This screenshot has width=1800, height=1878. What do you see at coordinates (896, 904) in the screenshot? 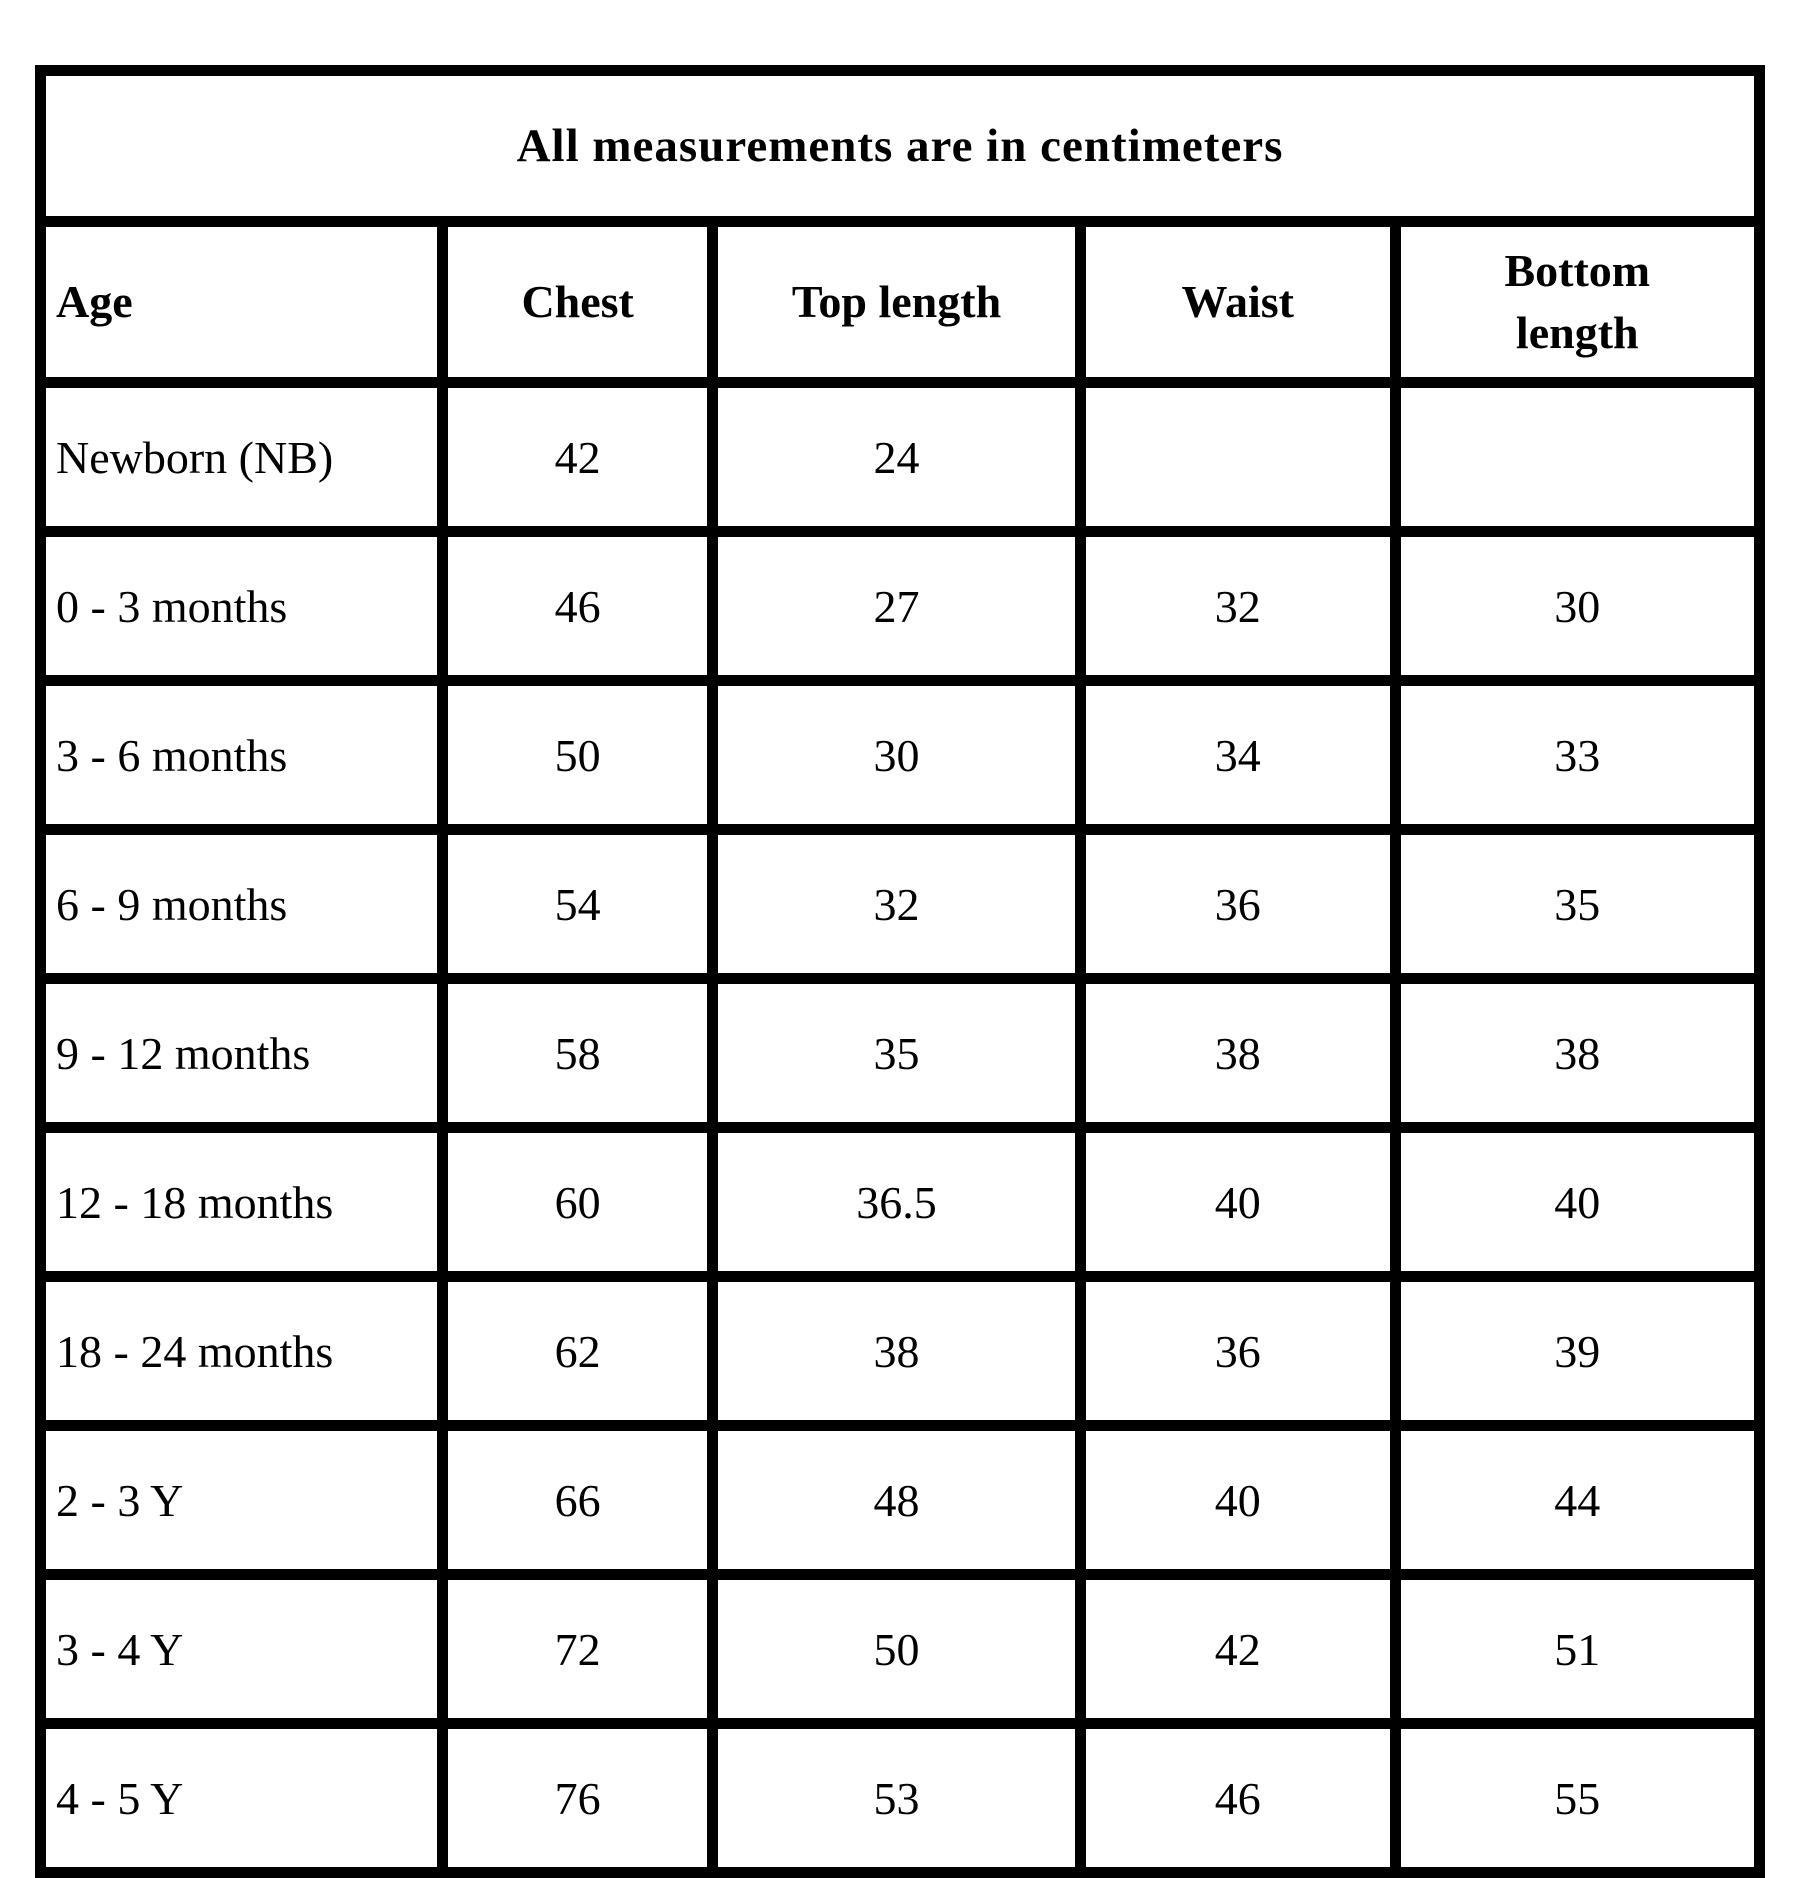
I see `top-length-cell: 32` at bounding box center [896, 904].